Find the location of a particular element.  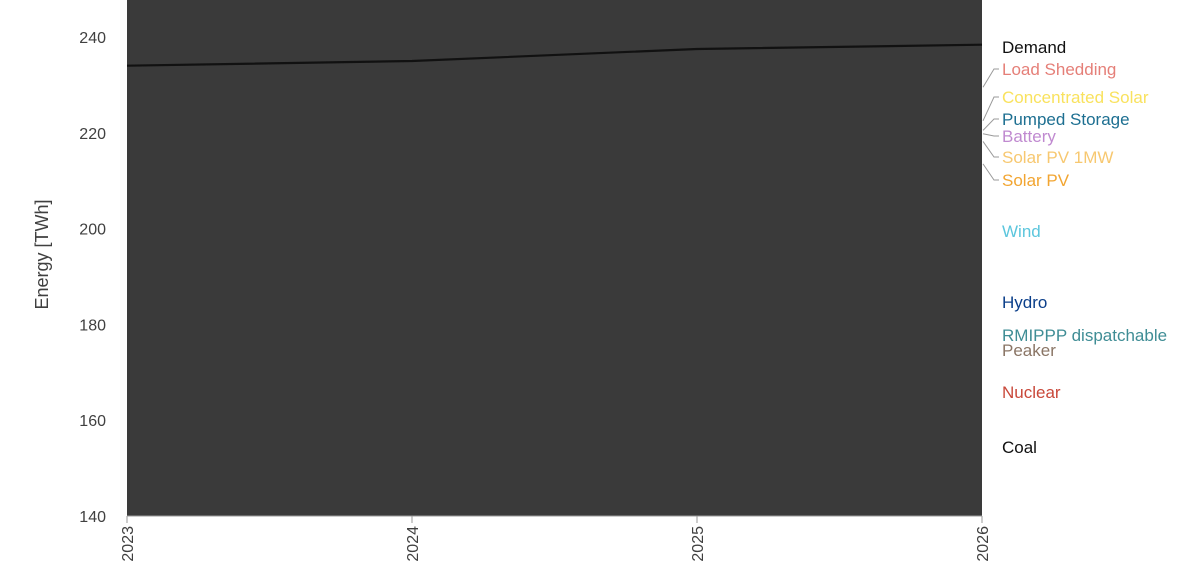

legend-concentrated-solar: Concentrated Solar is located at coordinates (1075, 97).